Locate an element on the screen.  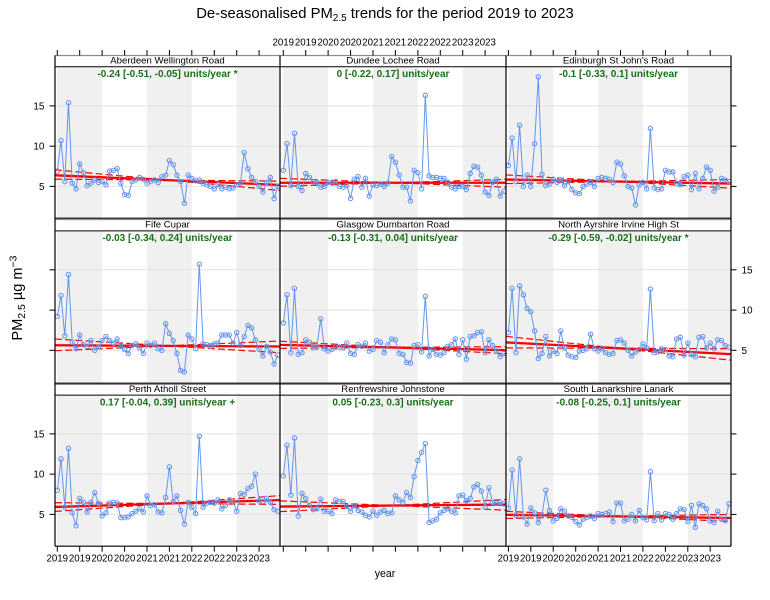
svg-text: Renfrewshire Johnstone is located at coordinates (392, 389).